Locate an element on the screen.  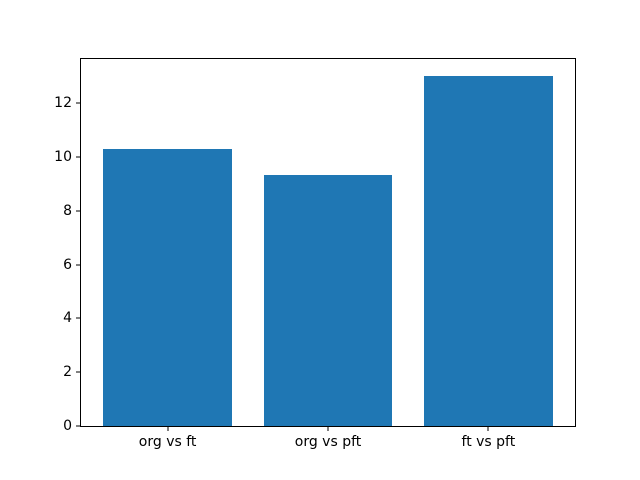
y-tick-label: 0 is located at coordinates (67, 426).